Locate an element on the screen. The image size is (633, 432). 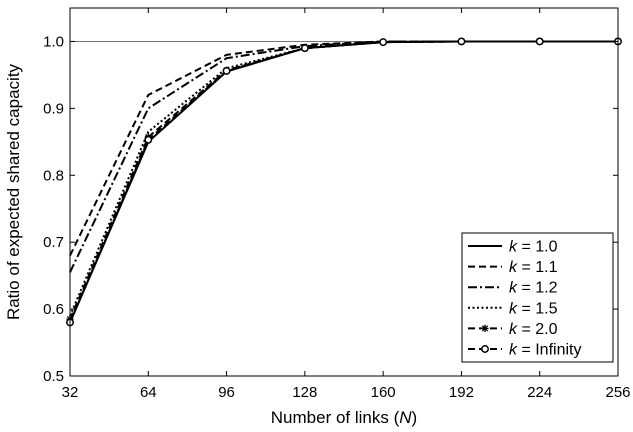
x-axis-variable: N is located at coordinates (405, 417).